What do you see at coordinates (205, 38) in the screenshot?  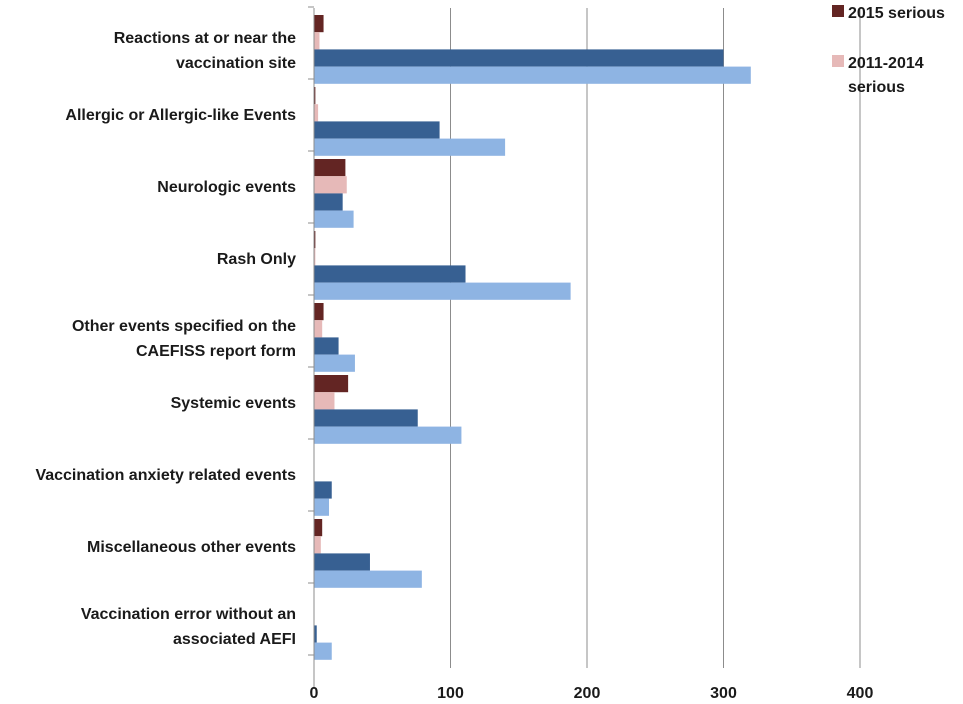 I see `category-label-1-line-1: Reactions at or near the` at bounding box center [205, 38].